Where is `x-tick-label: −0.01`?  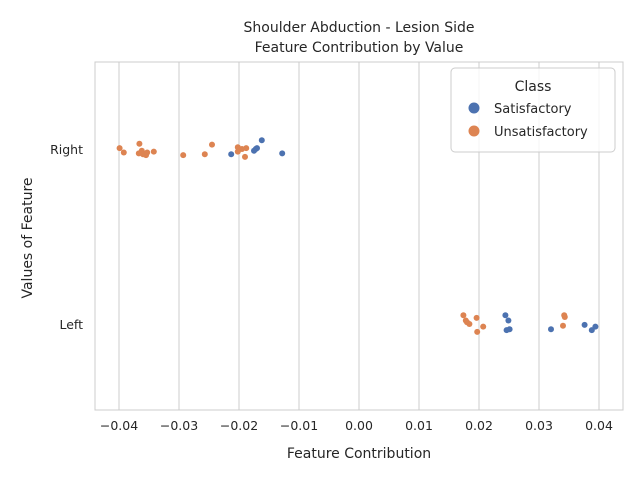 x-tick-label: −0.01 is located at coordinates (299, 425).